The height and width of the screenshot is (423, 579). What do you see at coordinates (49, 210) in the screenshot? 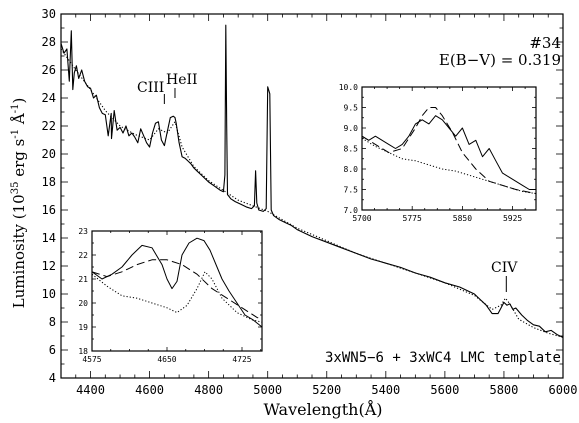
I see `y-tick-label: 16` at bounding box center [49, 210].